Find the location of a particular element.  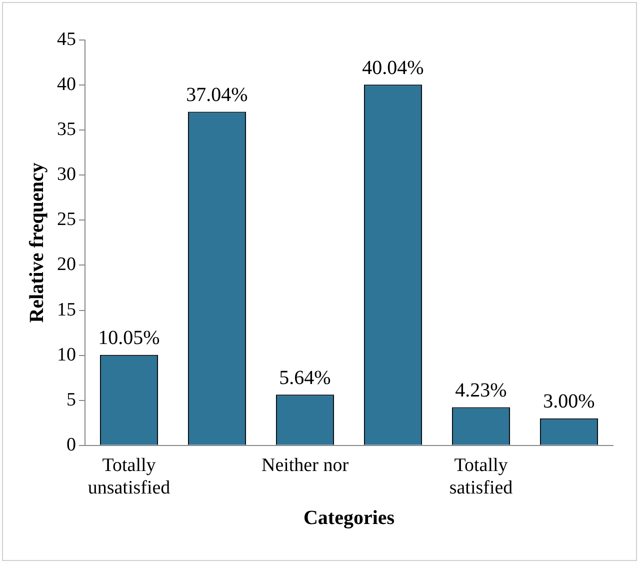

y-tick-label: 40 is located at coordinates (66, 85).